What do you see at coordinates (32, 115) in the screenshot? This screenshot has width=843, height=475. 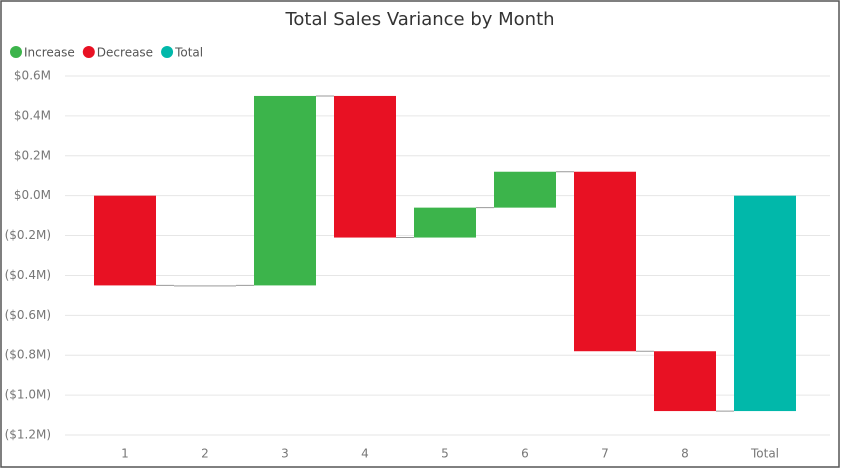 I see `y-tick-label: $0.4M` at bounding box center [32, 115].